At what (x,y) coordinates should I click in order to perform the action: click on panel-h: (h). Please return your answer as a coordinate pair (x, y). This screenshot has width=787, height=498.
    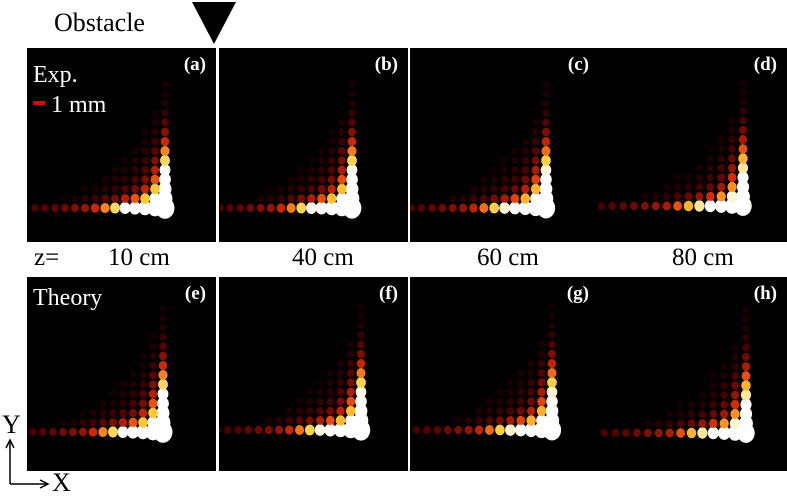
    Looking at the image, I should click on (692, 374).